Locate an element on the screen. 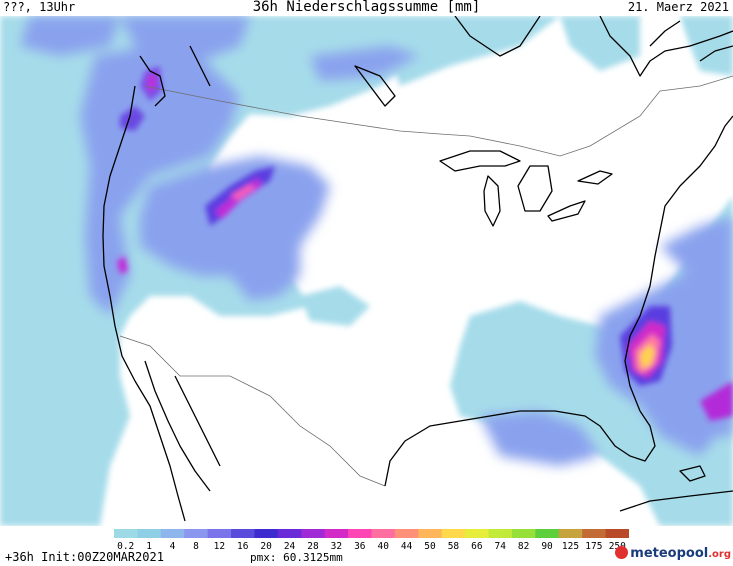 The width and height of the screenshot is (733, 566). legend-tick-label: 44 is located at coordinates (407, 546).